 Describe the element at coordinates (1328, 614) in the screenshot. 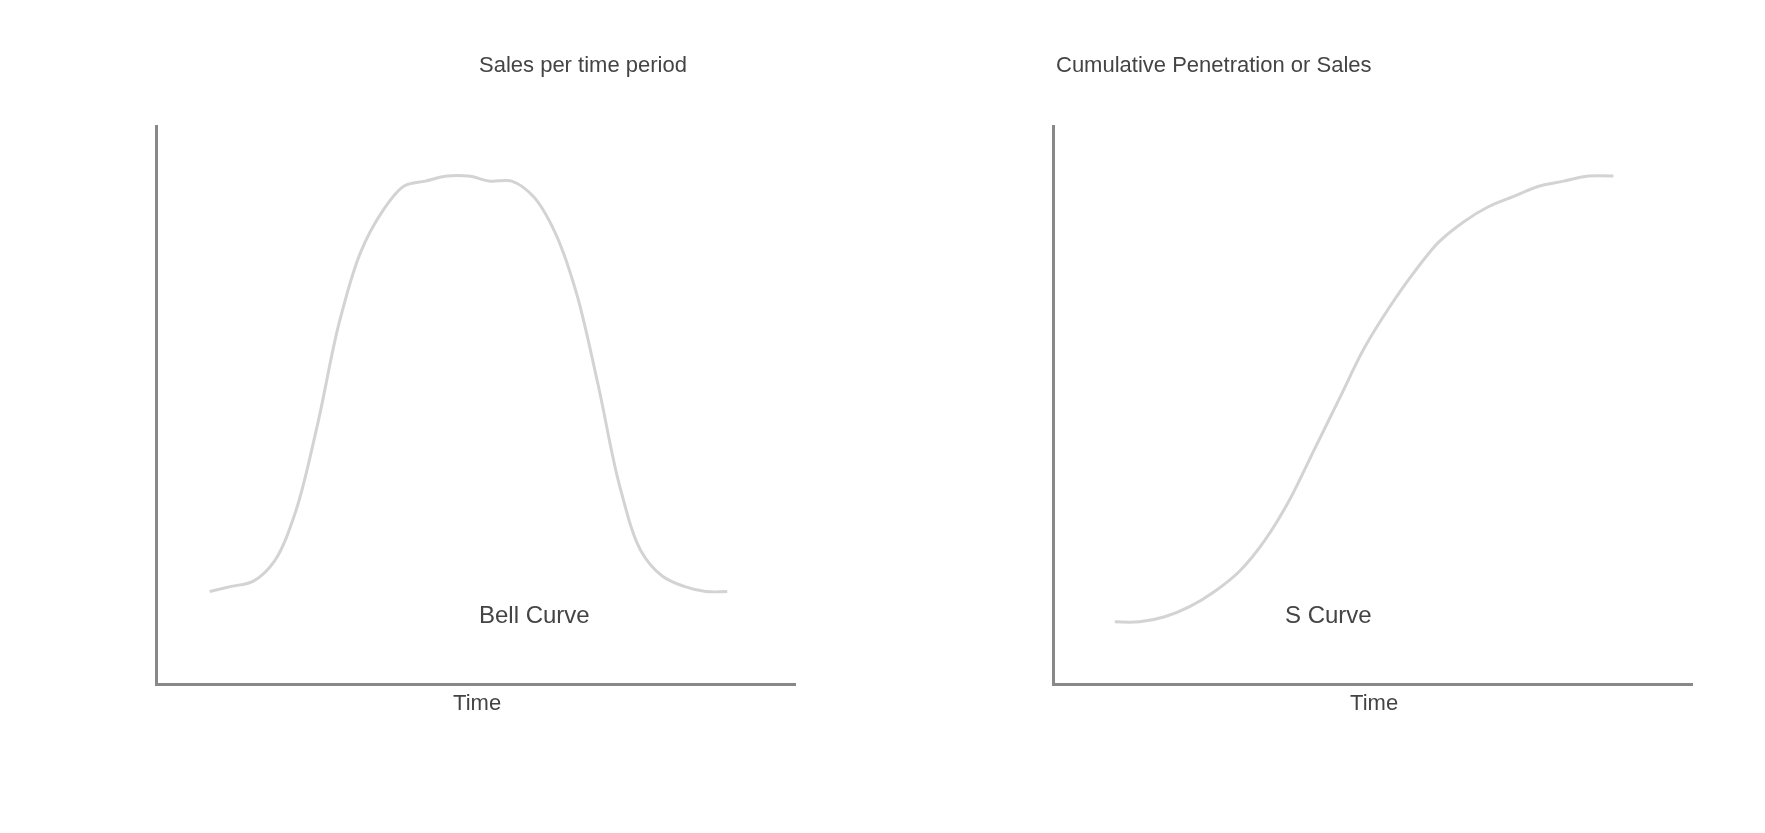

I see `annotation: S Curve` at that location.